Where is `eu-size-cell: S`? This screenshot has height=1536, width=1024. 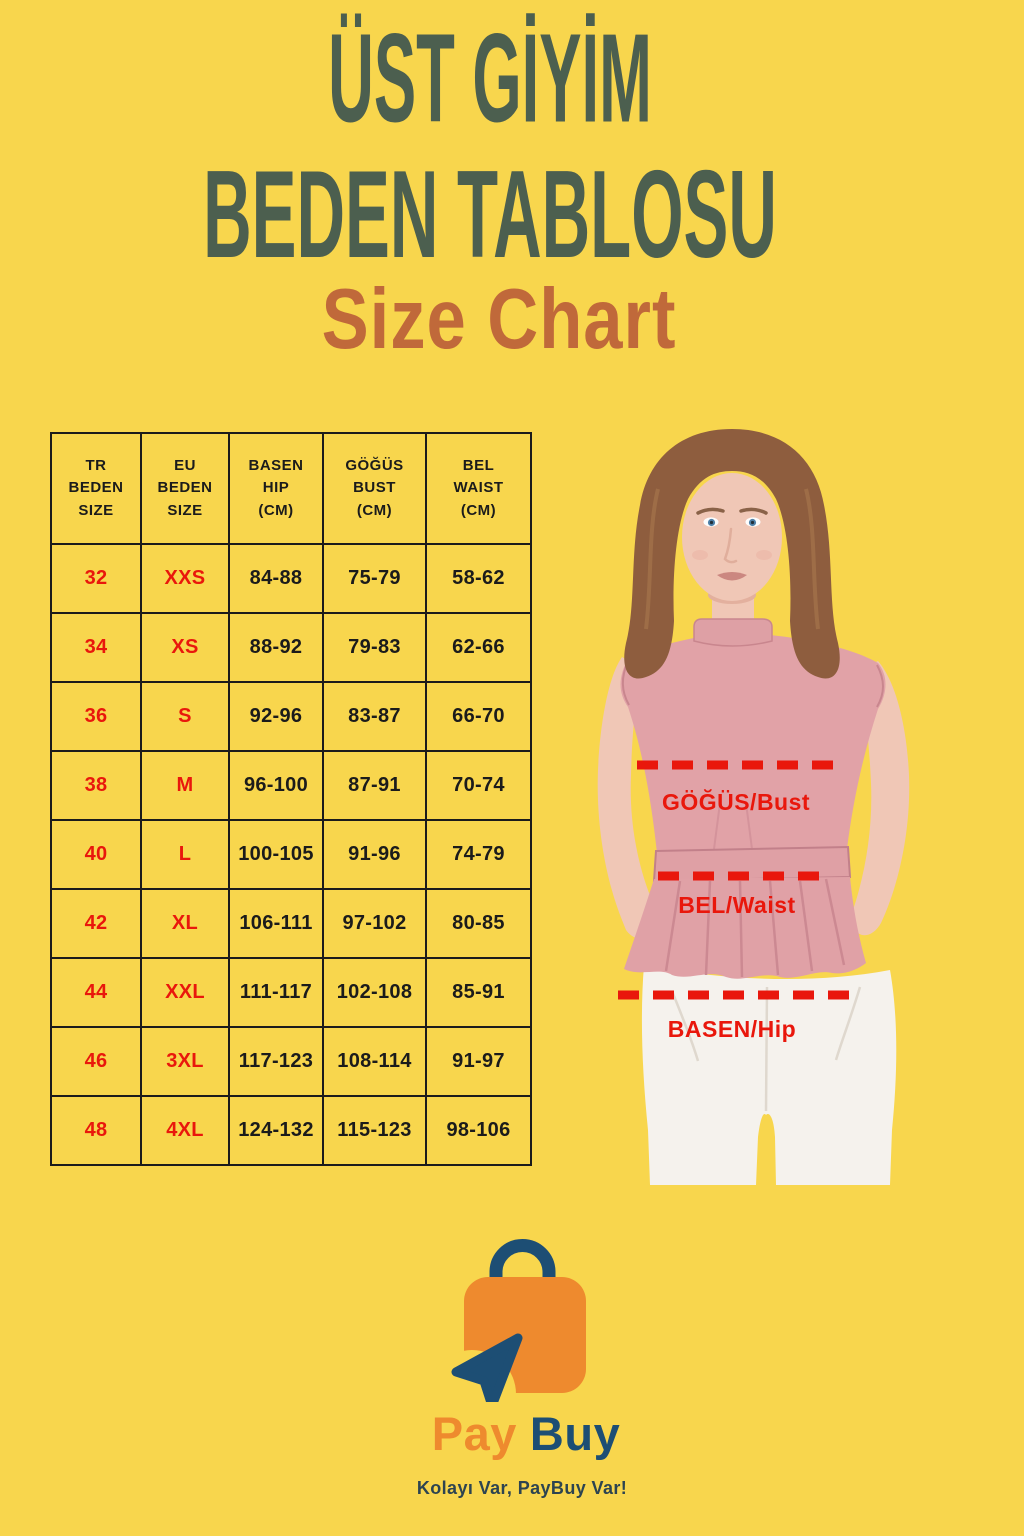 eu-size-cell: S is located at coordinates (185, 716).